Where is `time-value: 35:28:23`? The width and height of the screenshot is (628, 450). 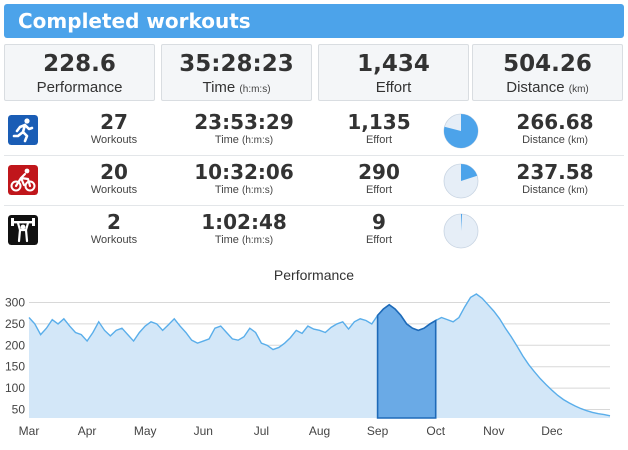 time-value: 35:28:23 is located at coordinates (236, 64).